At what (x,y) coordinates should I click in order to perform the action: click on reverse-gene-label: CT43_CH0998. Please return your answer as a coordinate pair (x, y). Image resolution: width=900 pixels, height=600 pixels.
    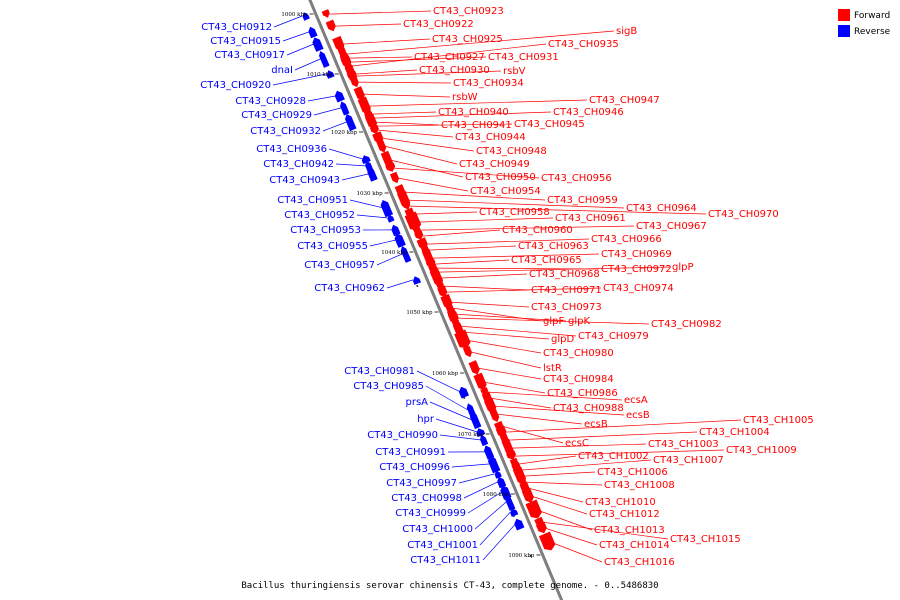
    Looking at the image, I should click on (426, 498).